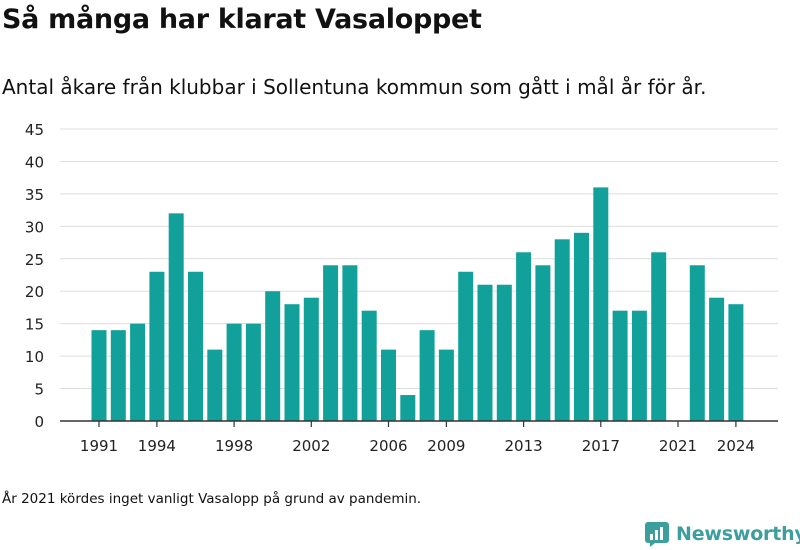  I want to click on bar-2007, so click(408, 408).